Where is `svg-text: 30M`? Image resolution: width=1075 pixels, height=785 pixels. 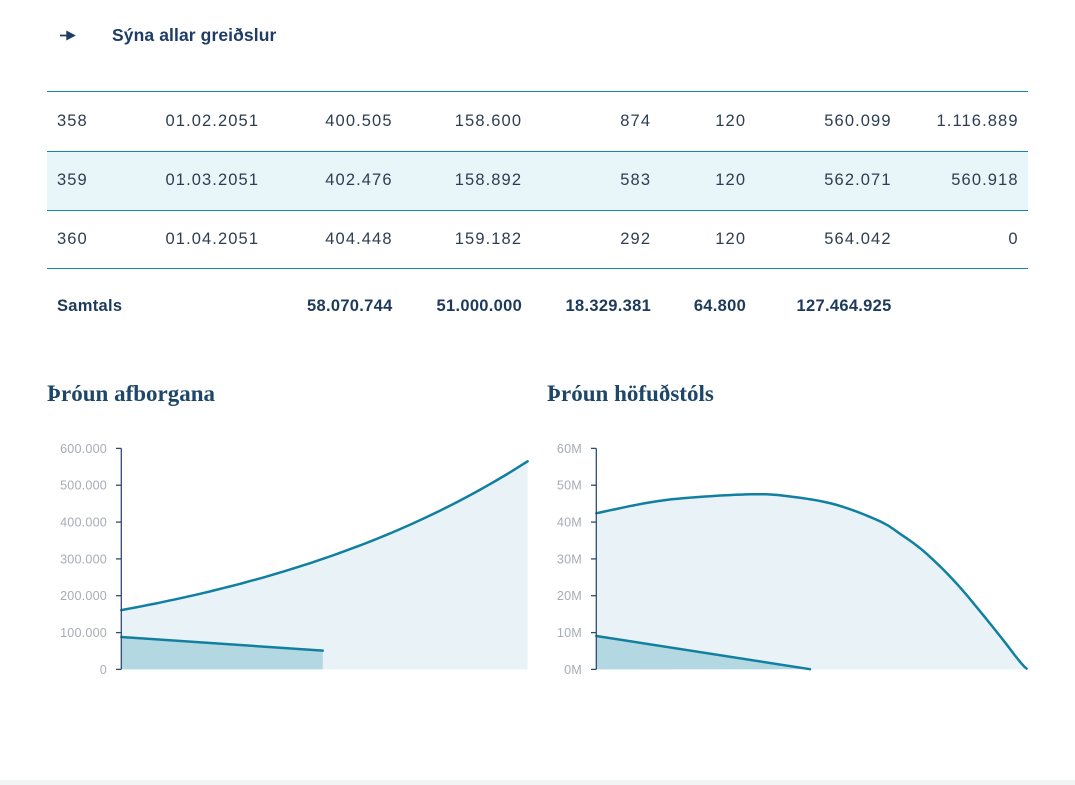
svg-text: 30M is located at coordinates (569, 559).